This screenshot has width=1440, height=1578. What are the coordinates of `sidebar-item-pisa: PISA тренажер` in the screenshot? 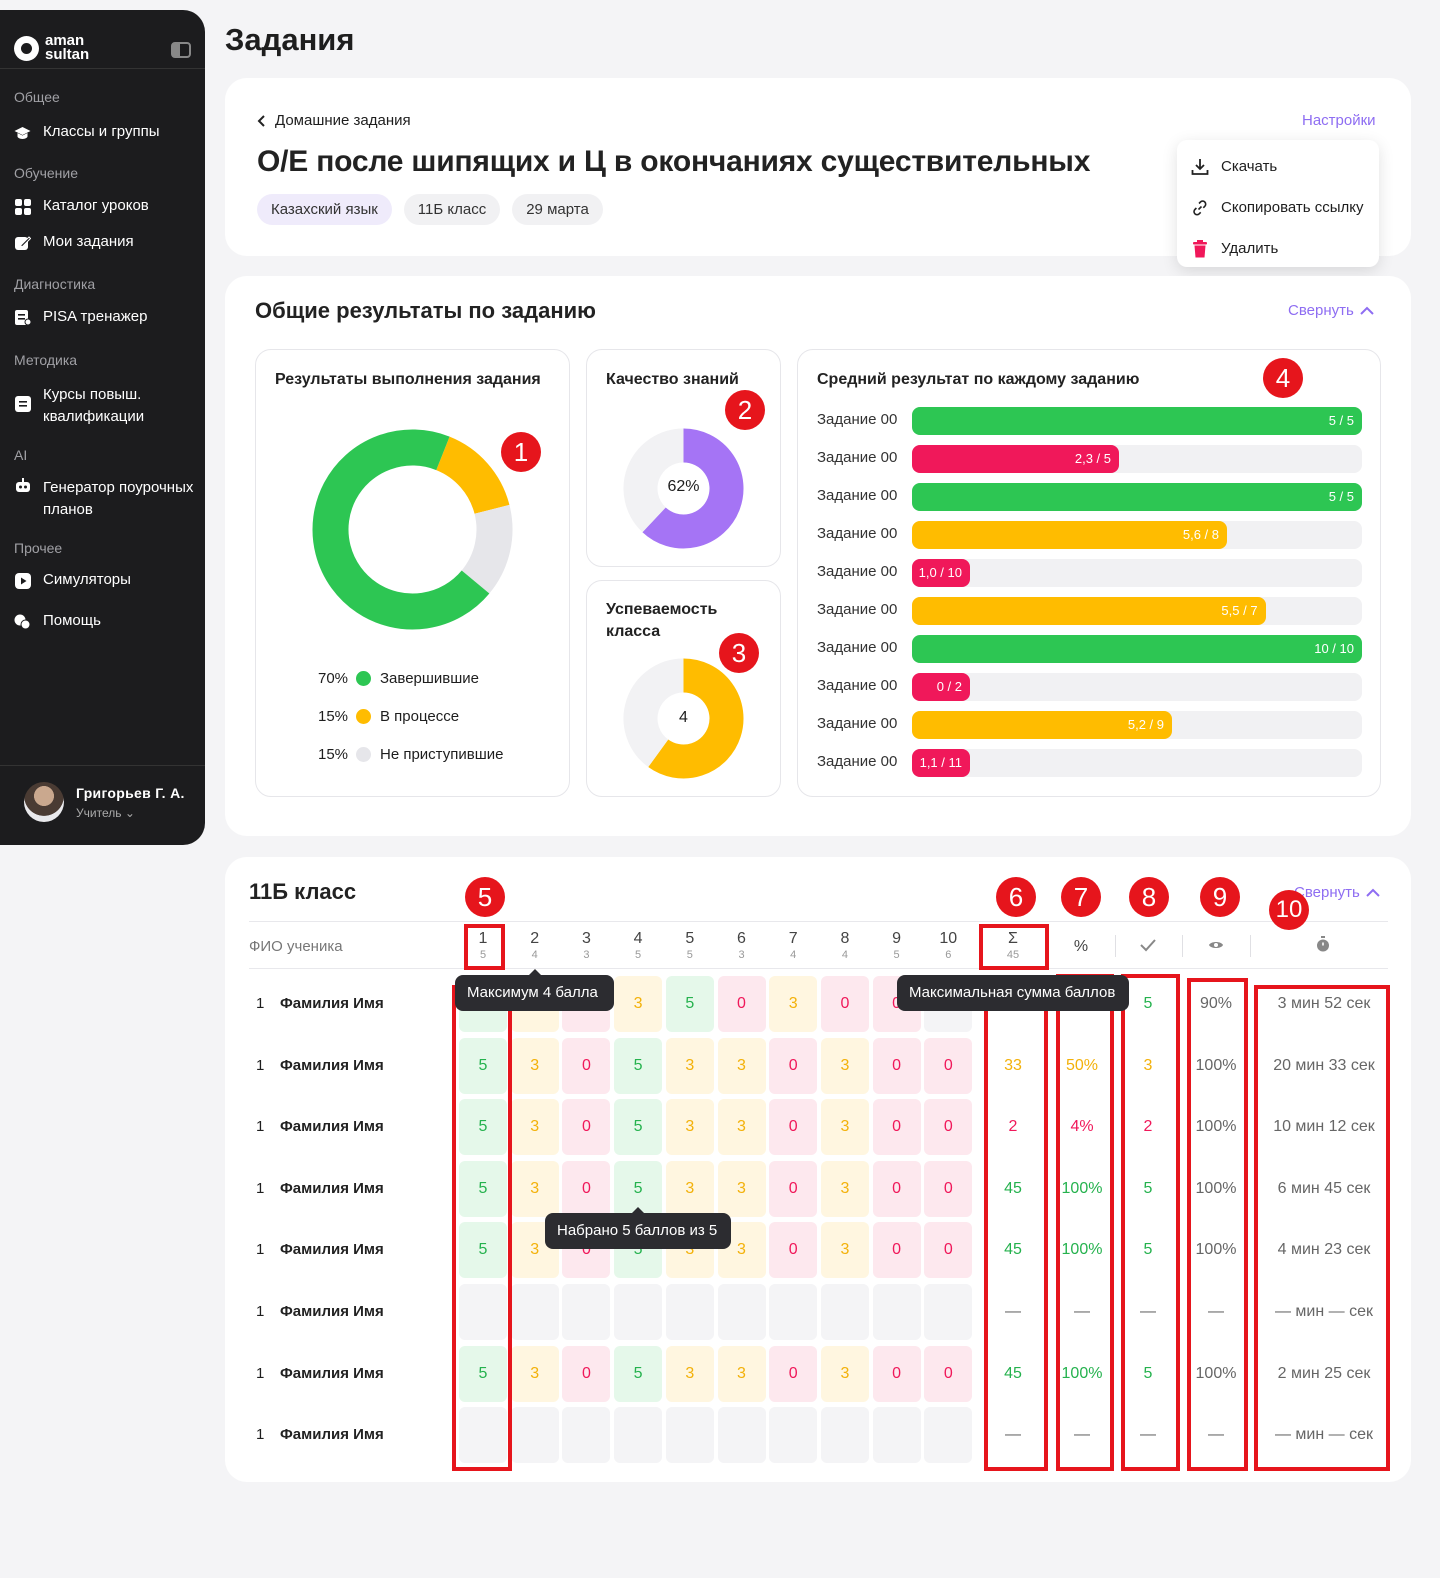 It's located at (80, 317).